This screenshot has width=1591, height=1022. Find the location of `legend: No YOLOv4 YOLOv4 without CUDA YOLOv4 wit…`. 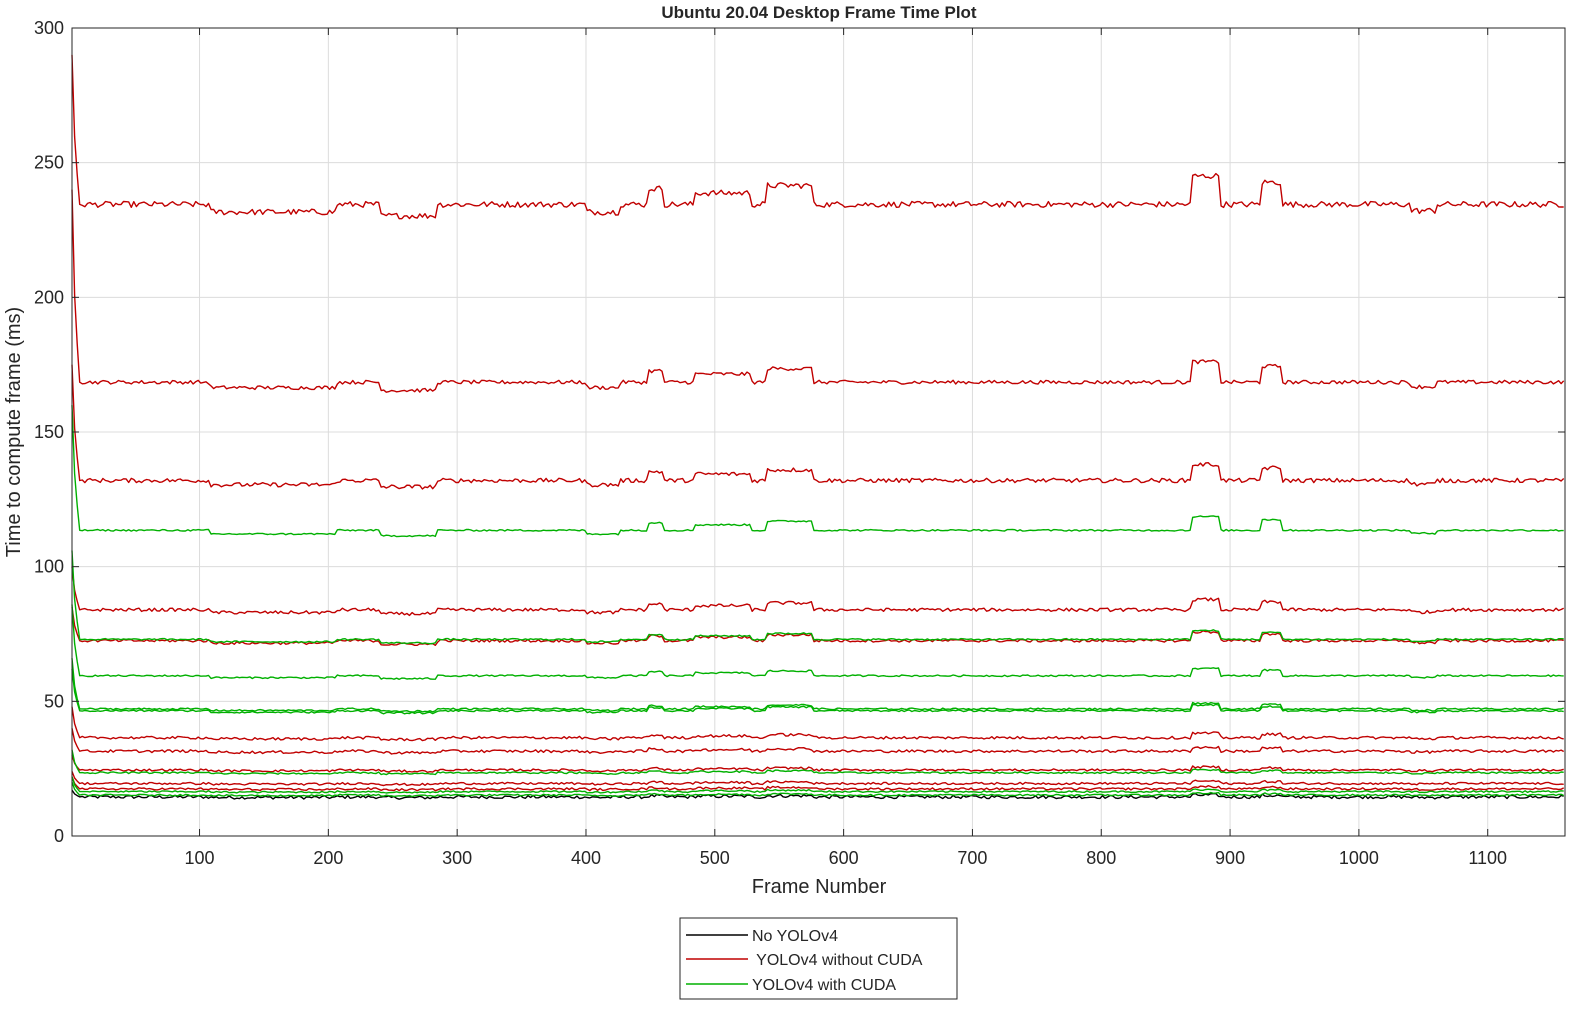

legend: No YOLOv4 YOLOv4 without CUDA YOLOv4 wit… is located at coordinates (818, 958).